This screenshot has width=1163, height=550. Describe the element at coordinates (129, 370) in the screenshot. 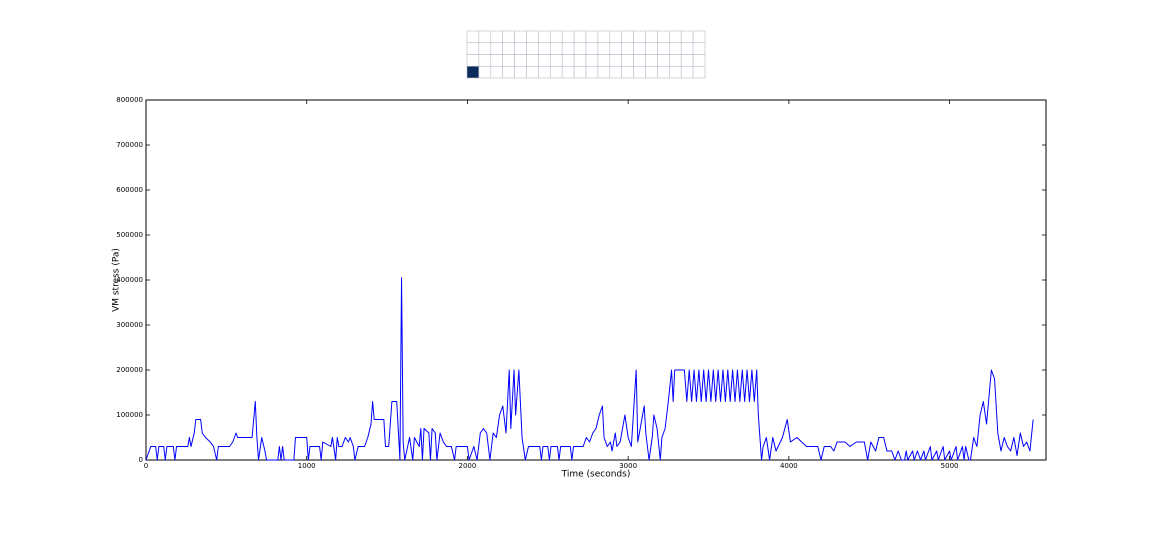

I see `y-tick-label: 200000` at that location.